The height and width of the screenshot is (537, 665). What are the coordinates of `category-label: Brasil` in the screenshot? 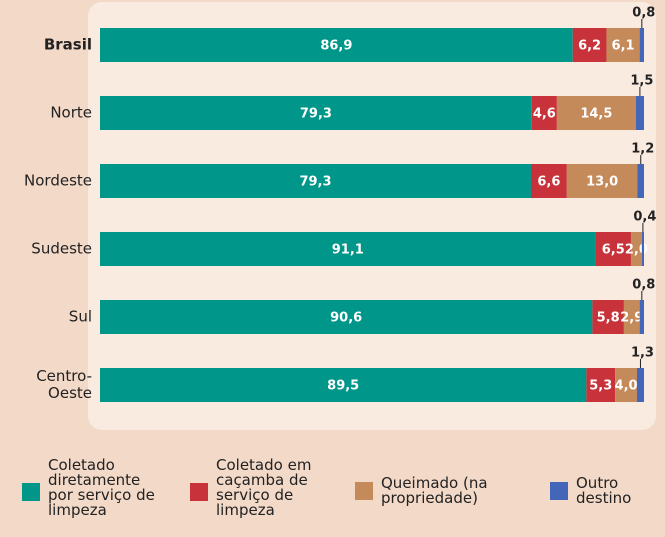 It's located at (67, 44).